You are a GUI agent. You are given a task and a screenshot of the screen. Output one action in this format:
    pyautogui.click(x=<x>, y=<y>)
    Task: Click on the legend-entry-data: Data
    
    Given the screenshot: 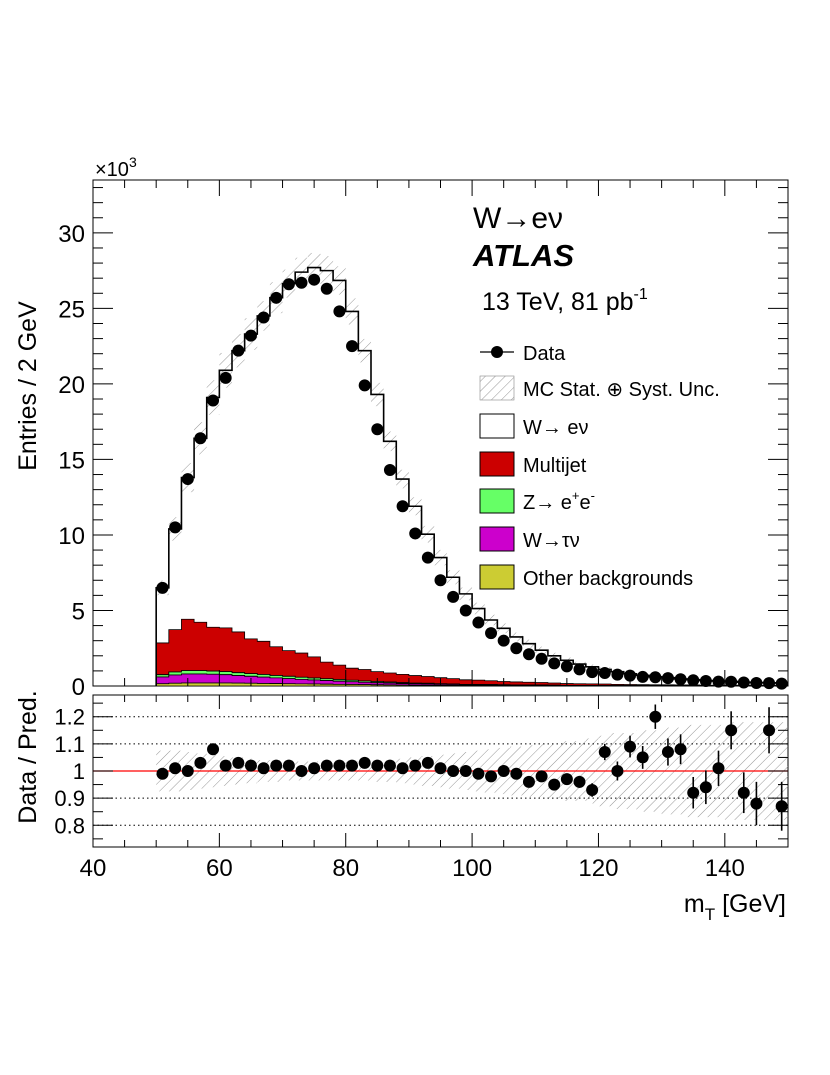 What is the action you would take?
    pyautogui.click(x=523, y=354)
    